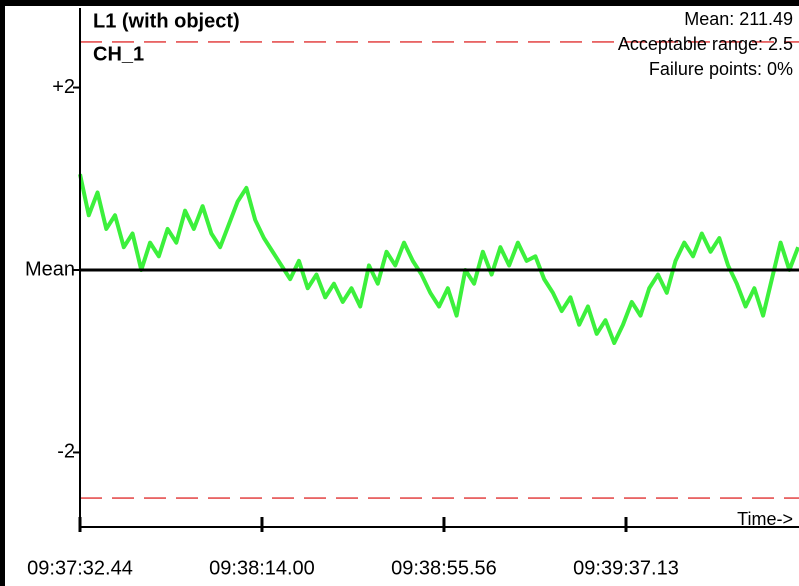 The width and height of the screenshot is (799, 586). Describe the element at coordinates (66, 452) in the screenshot. I see `y-tick-label: -2` at that location.